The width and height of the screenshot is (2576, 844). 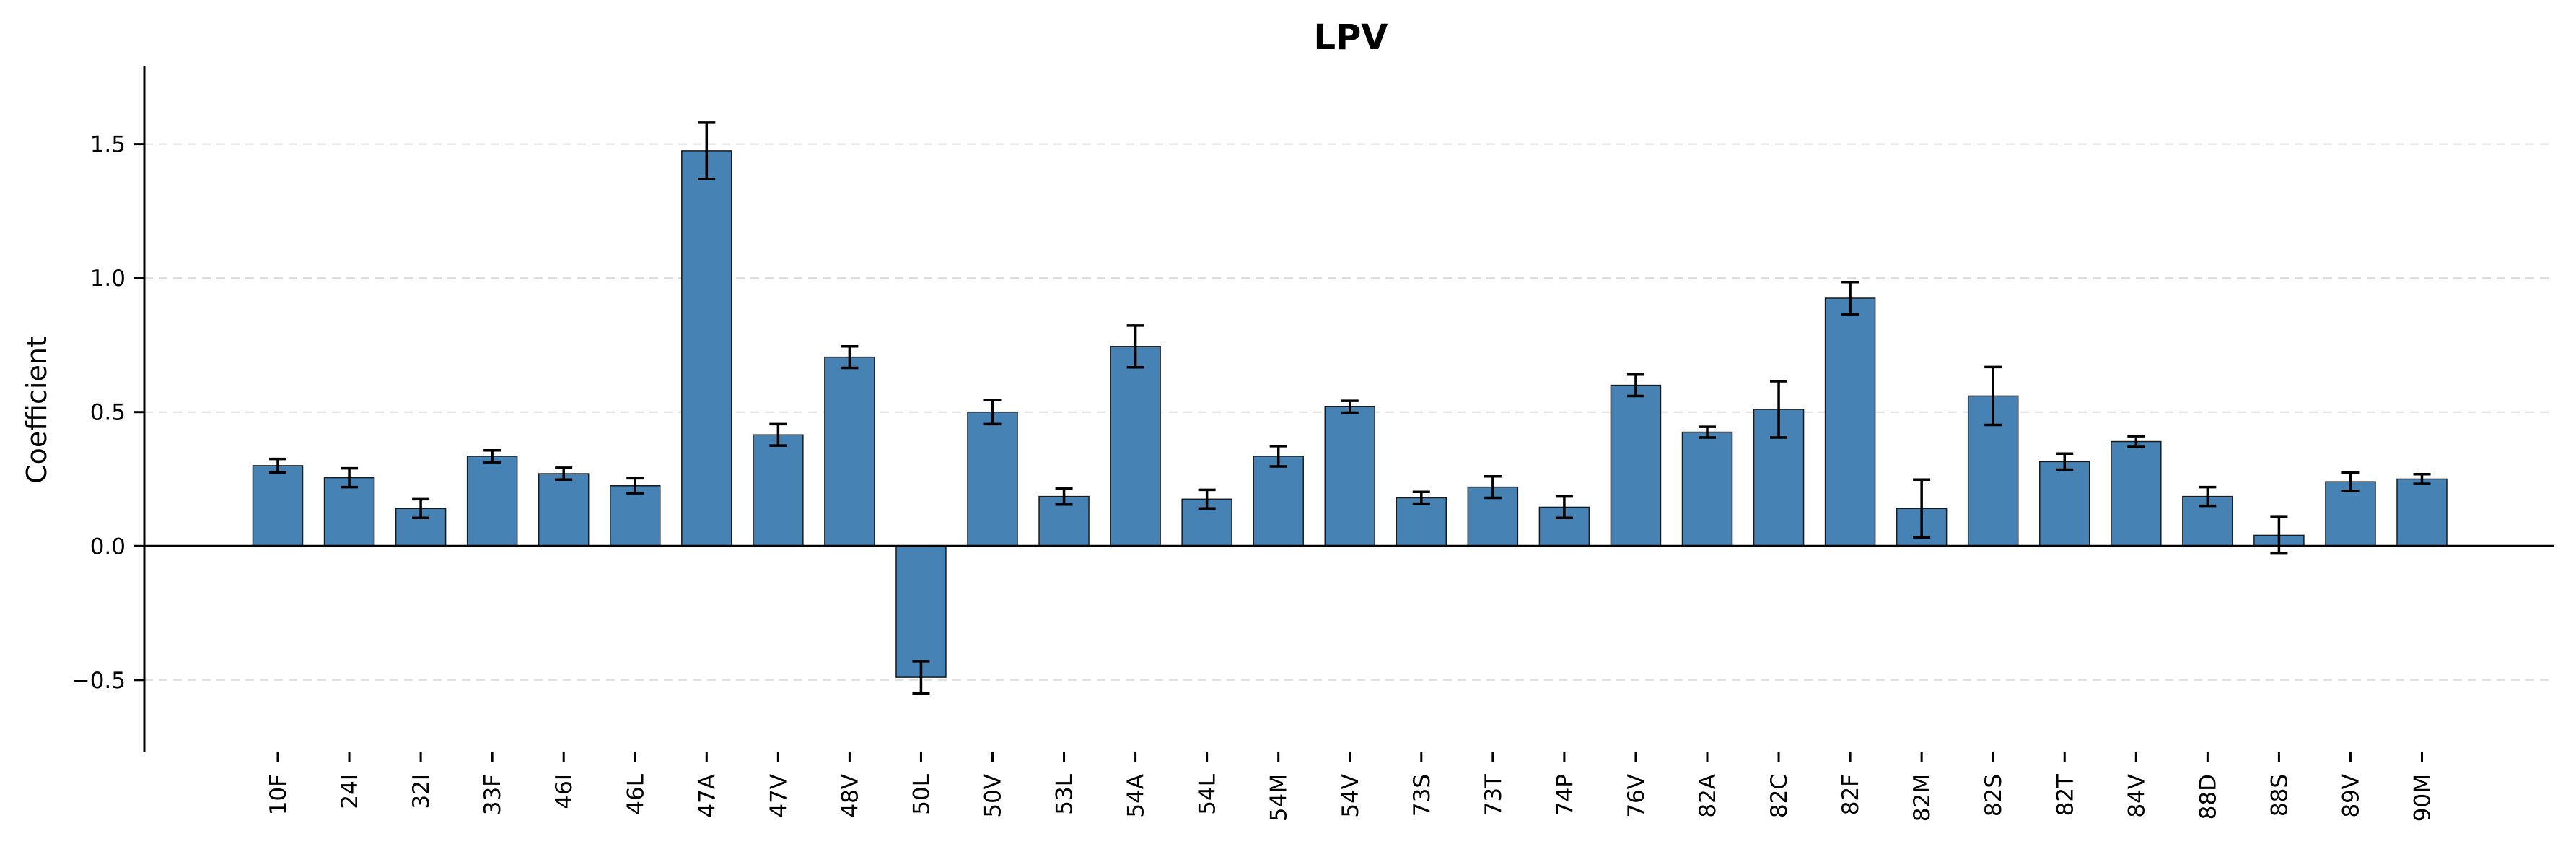 What do you see at coordinates (1349, 476) in the screenshot?
I see `bar-54V` at bounding box center [1349, 476].